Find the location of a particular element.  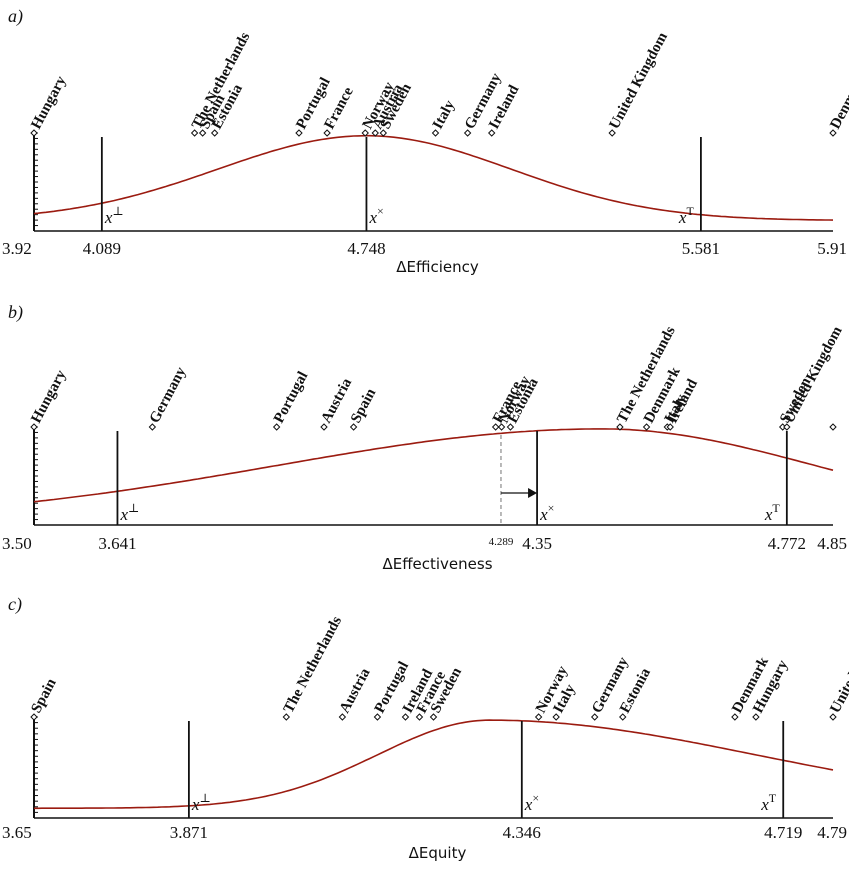

x-tick-label: 4.346 is located at coordinates (522, 832).